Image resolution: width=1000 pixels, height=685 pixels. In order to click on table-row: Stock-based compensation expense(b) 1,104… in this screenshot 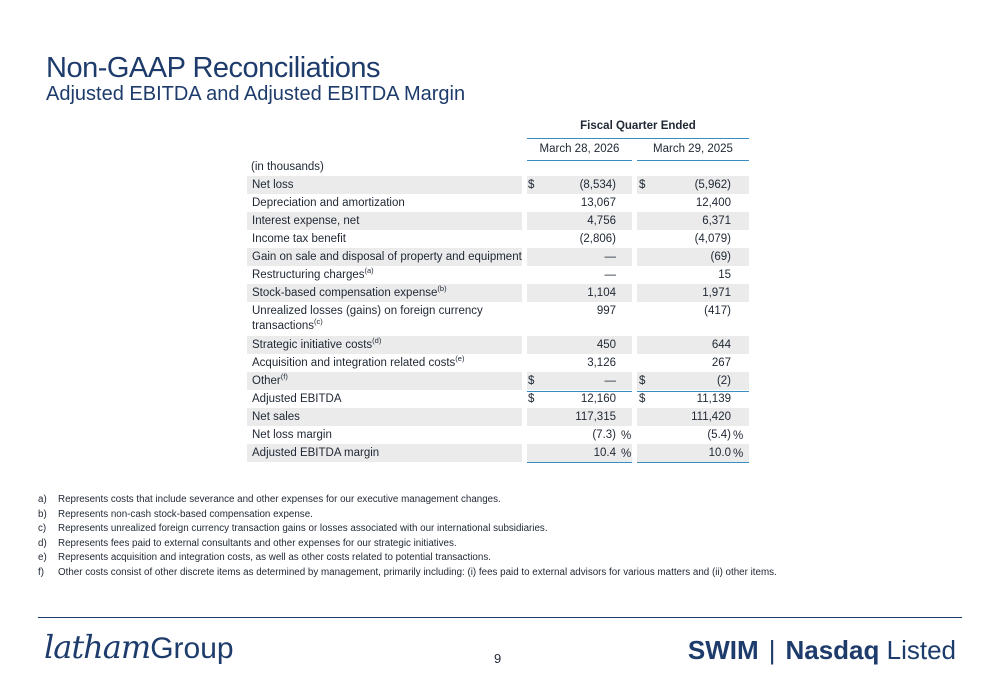, I will do `click(498, 293)`.